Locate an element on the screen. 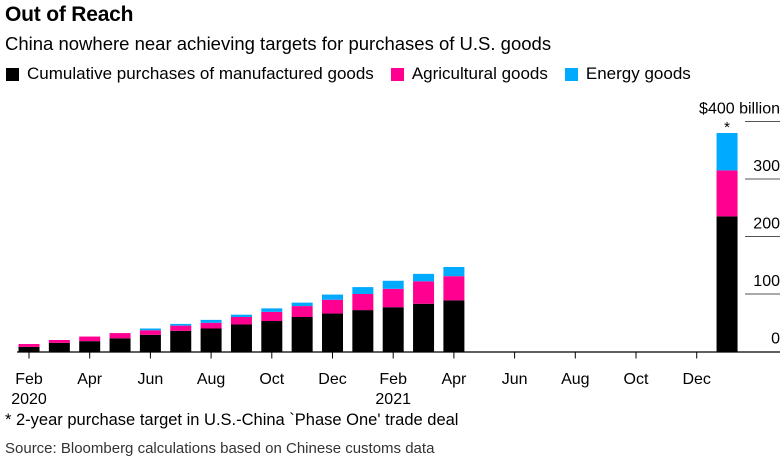 This screenshot has height=465, width=784. legend-label-energy: Energy goods is located at coordinates (638, 73).